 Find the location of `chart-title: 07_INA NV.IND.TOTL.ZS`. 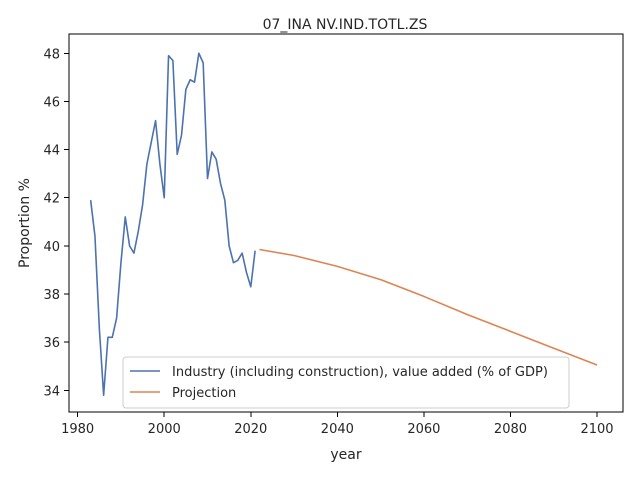

chart-title: 07_INA NV.IND.TOTL.ZS is located at coordinates (345, 25).